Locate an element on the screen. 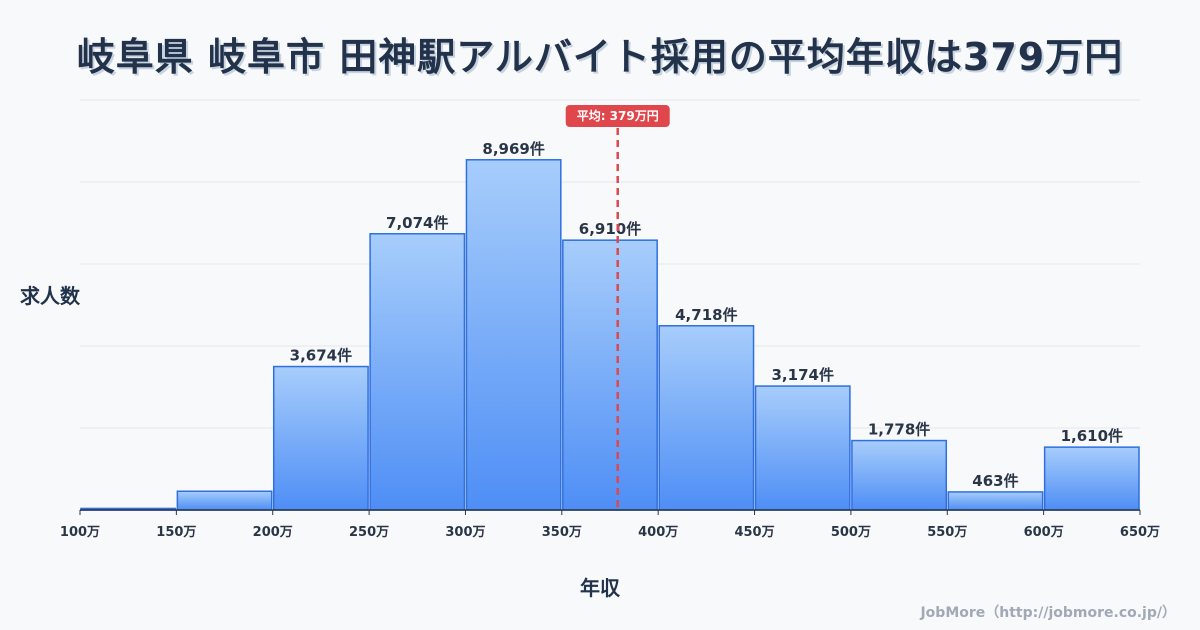  x-tick-label: 150万 is located at coordinates (176, 532).